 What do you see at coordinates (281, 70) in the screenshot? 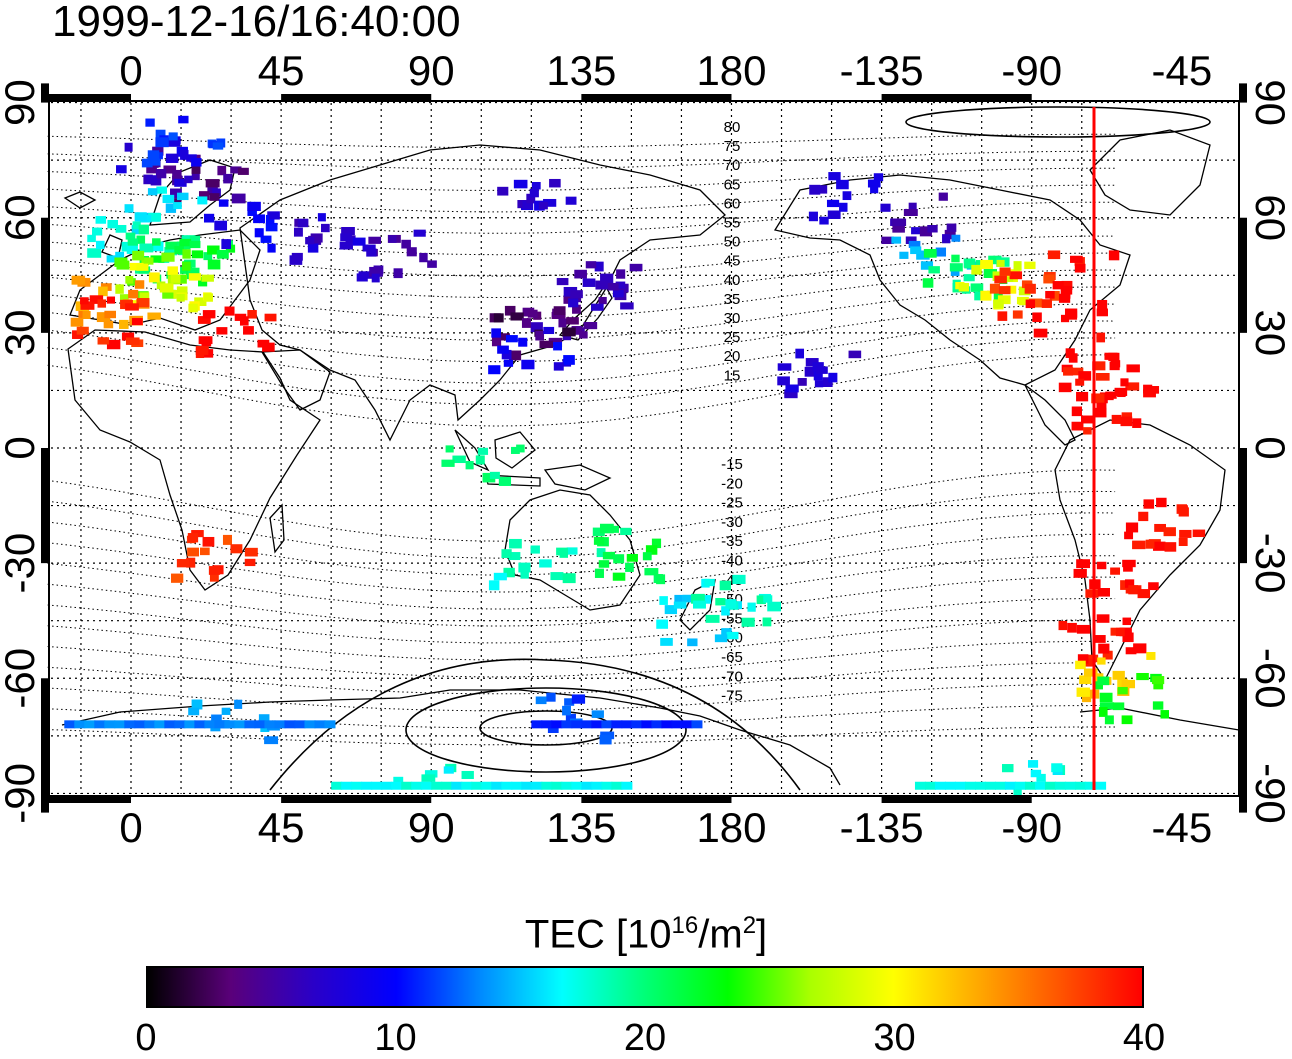
I see `top-x-tick-label: 45` at bounding box center [281, 70].